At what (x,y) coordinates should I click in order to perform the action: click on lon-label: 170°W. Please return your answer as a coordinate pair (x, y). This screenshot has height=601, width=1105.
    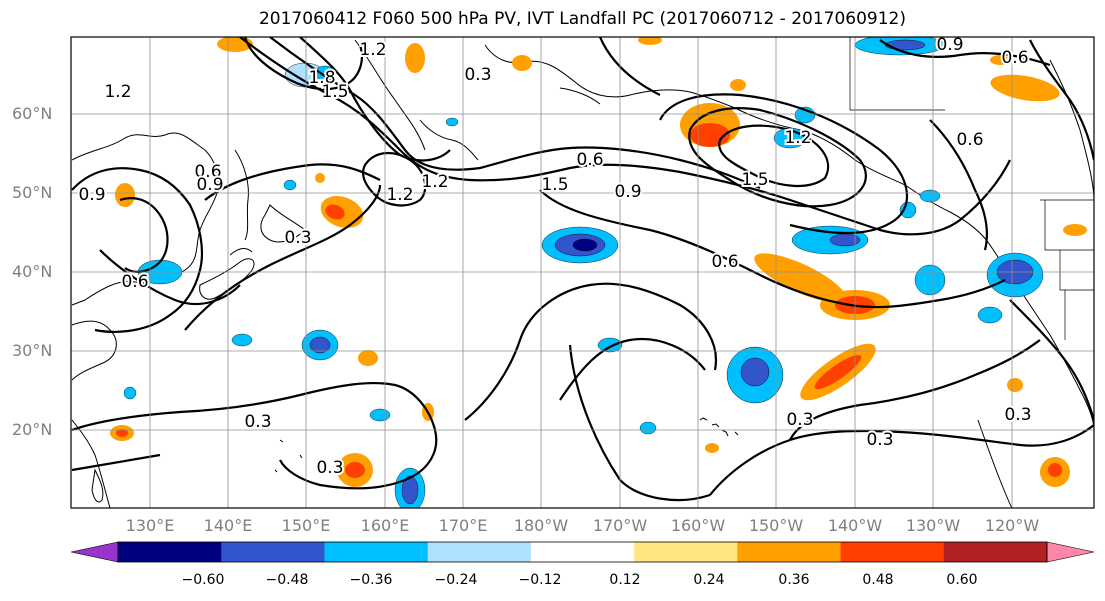
    Looking at the image, I should click on (620, 525).